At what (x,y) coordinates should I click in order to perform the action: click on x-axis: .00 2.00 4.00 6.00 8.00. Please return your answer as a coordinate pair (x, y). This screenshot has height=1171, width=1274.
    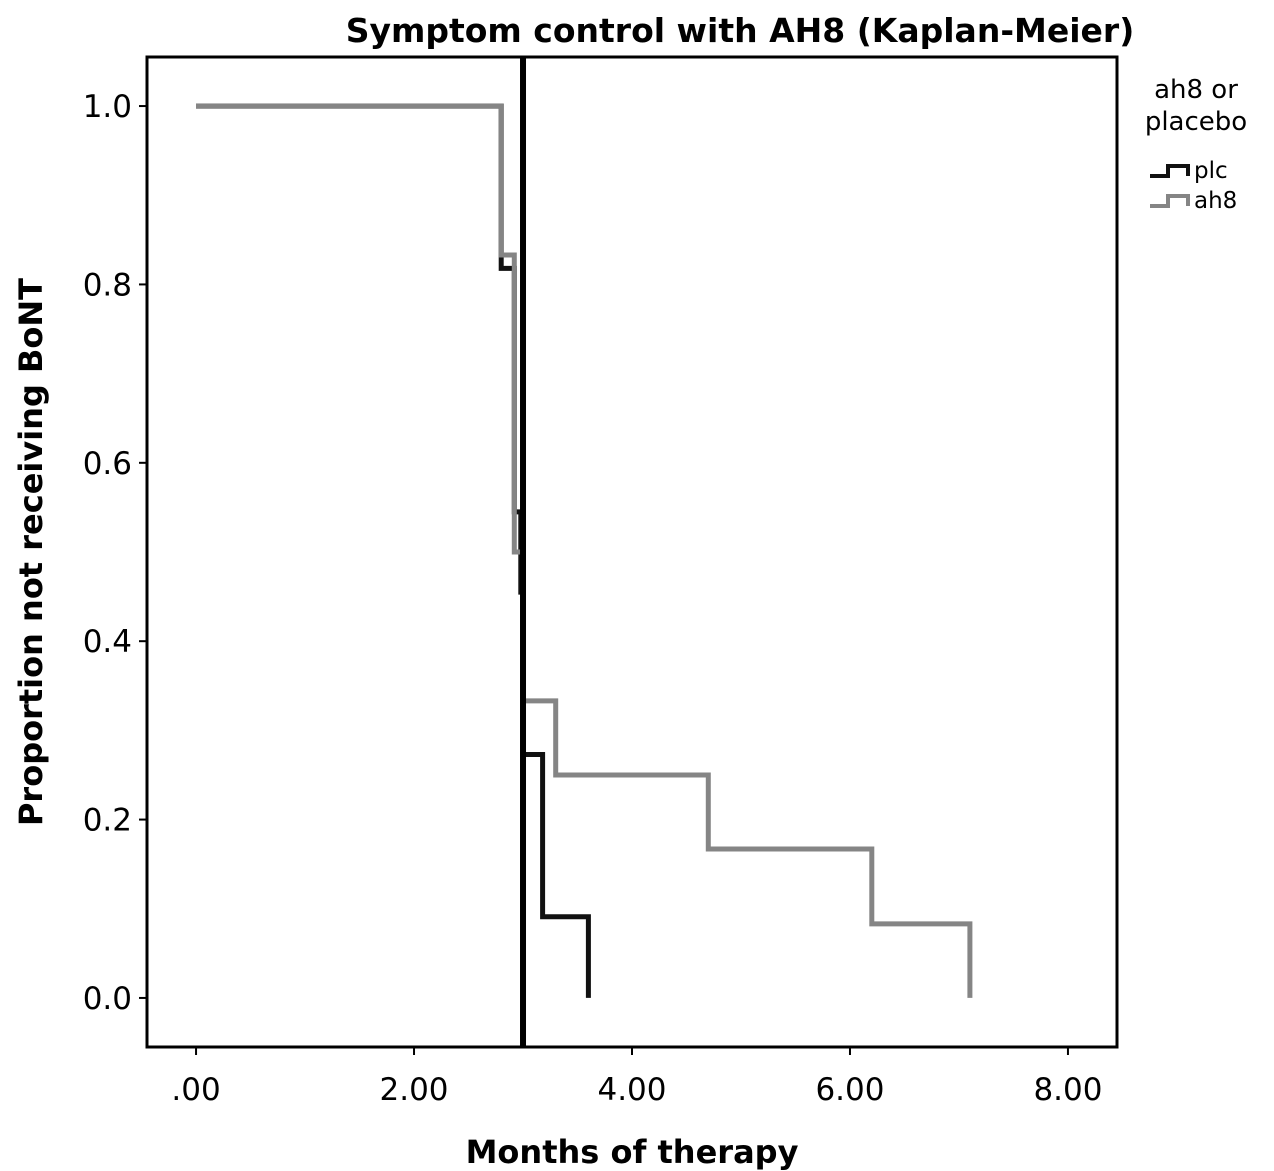
    Looking at the image, I should click on (636, 1077).